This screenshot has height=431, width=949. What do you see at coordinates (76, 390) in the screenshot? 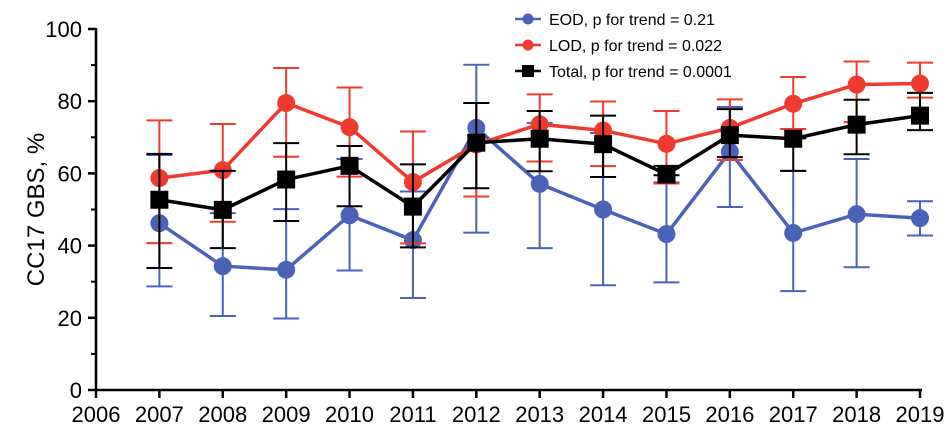
I see `y-tick-label: 0` at bounding box center [76, 390].